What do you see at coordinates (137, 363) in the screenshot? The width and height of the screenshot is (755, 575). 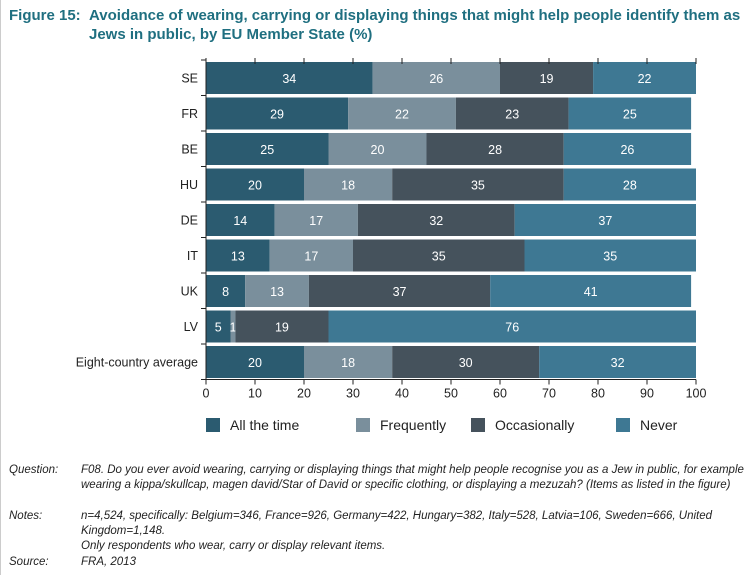 I see `category-label: Eight-country average` at bounding box center [137, 363].